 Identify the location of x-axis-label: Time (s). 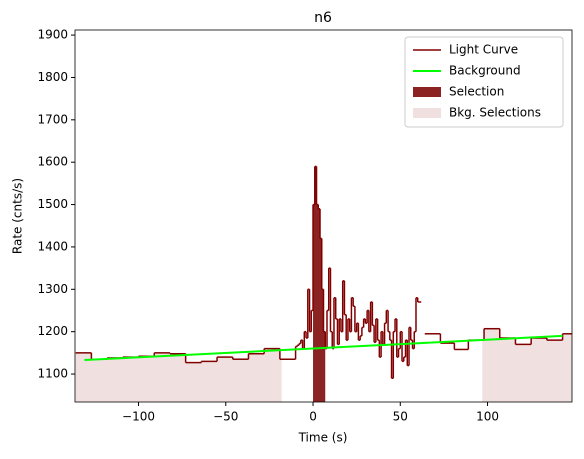
(323, 438).